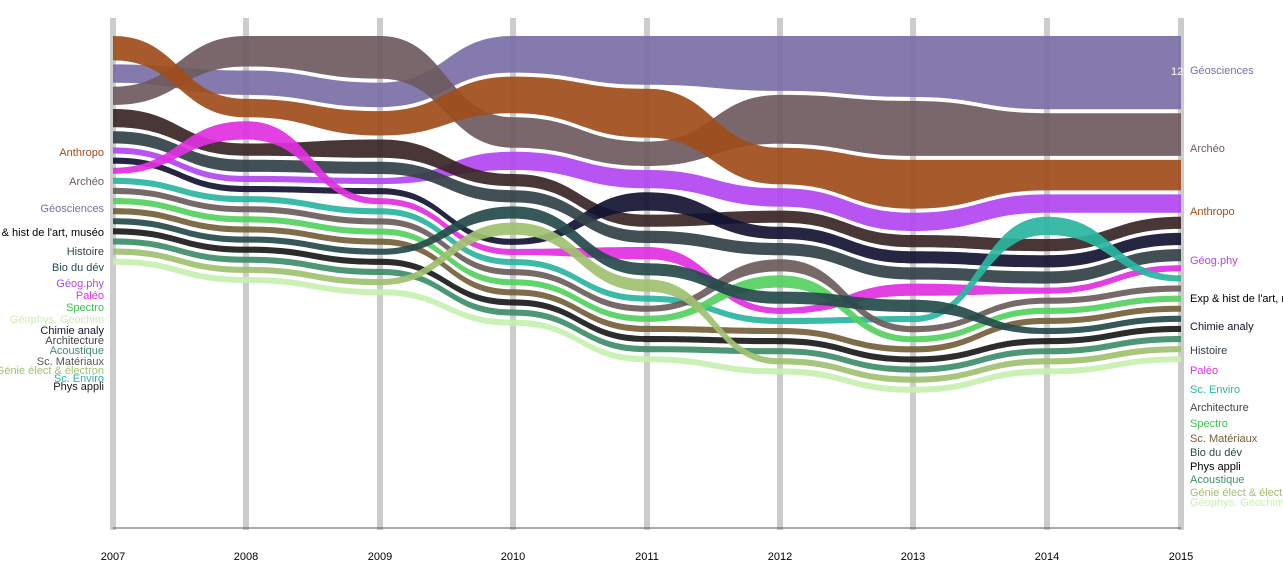 This screenshot has width=1283, height=565. What do you see at coordinates (78, 387) in the screenshot?
I see `left-label-phys-appli: Phys appli` at bounding box center [78, 387].